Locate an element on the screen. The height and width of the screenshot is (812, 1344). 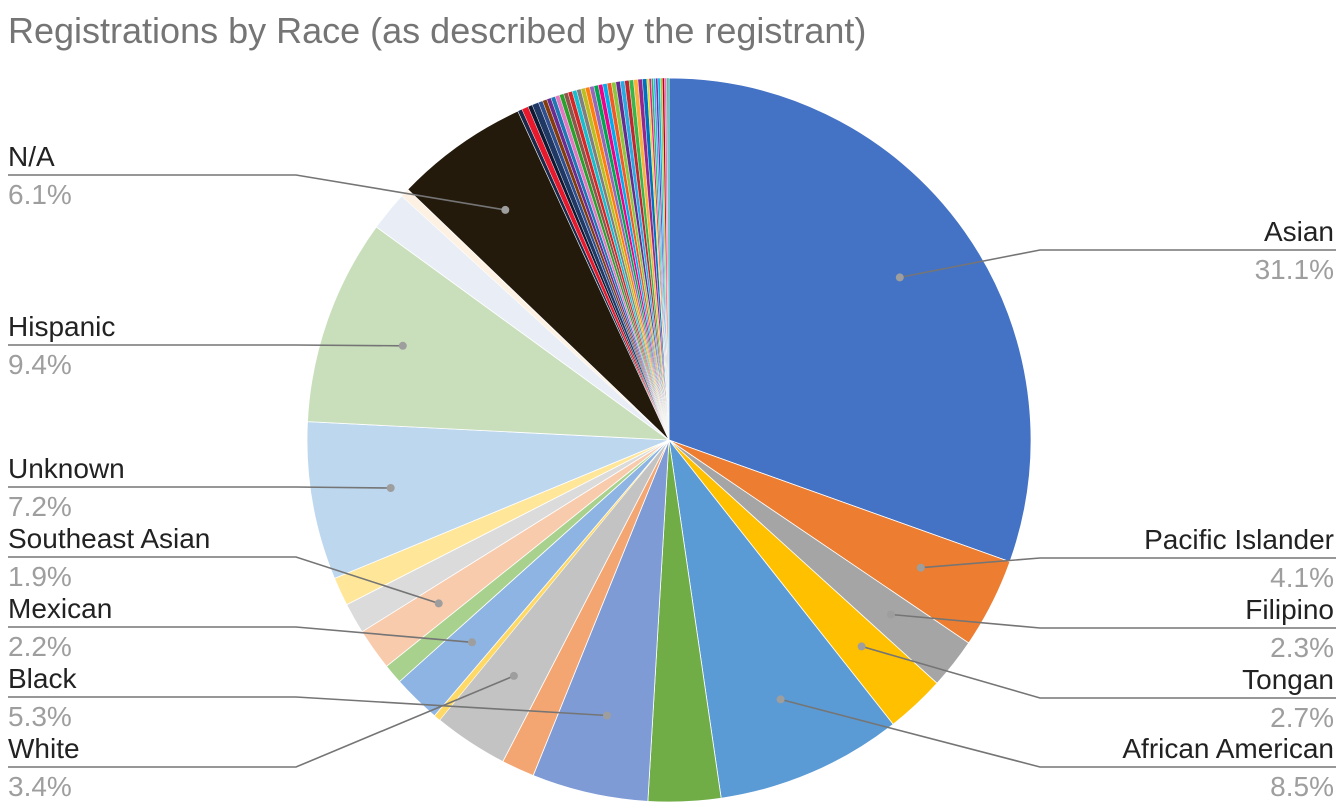
pie-slice-african-american is located at coordinates (781, 618).